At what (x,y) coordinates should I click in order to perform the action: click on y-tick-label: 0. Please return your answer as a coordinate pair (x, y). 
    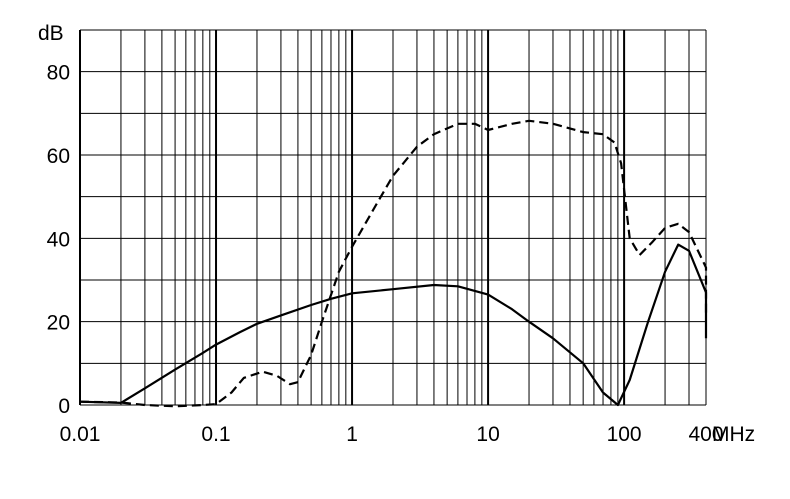
    Looking at the image, I should click on (64, 406).